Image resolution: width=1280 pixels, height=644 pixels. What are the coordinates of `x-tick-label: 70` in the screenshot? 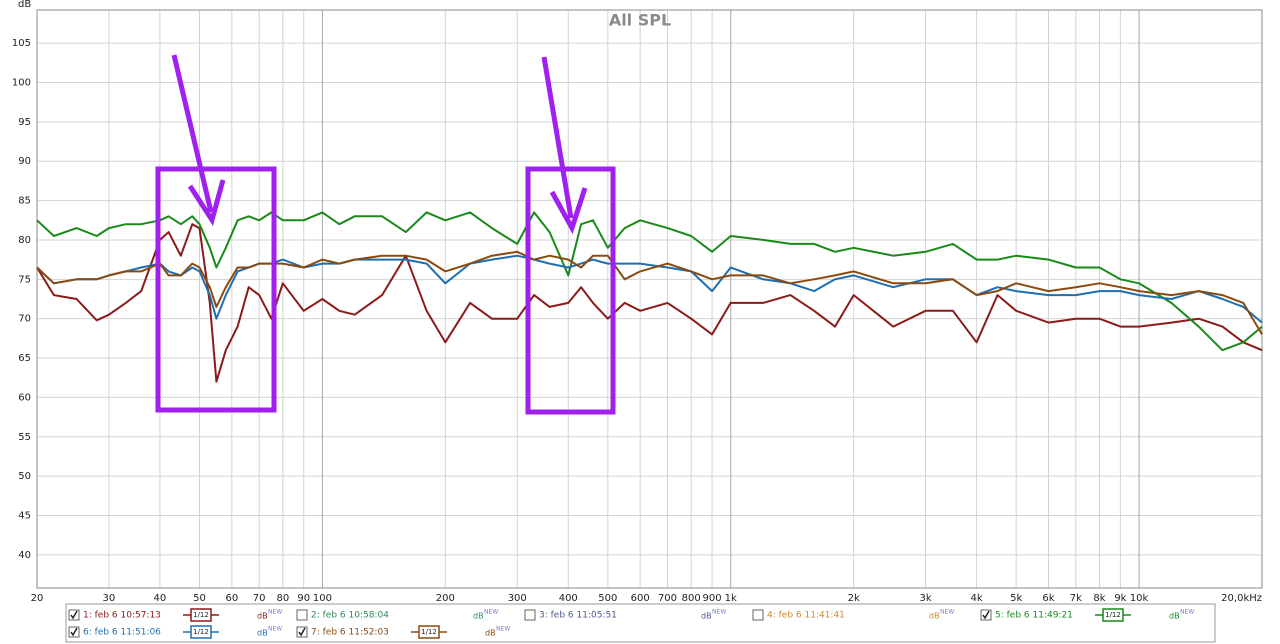 It's located at (259, 598).